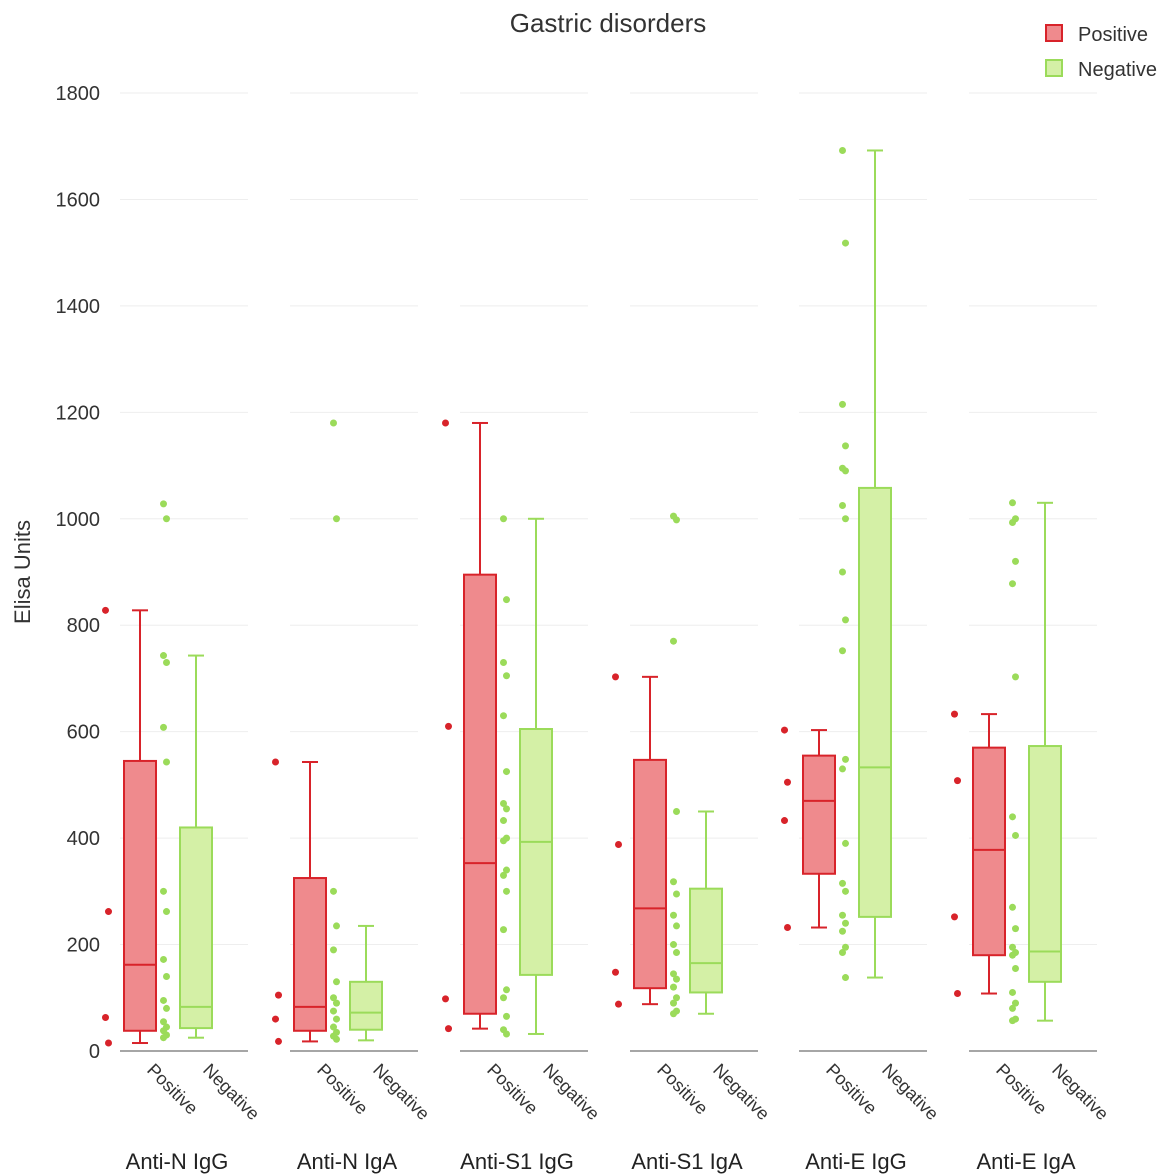 The height and width of the screenshot is (1175, 1170). I want to click on y-tick-label: 1200, so click(78, 413).